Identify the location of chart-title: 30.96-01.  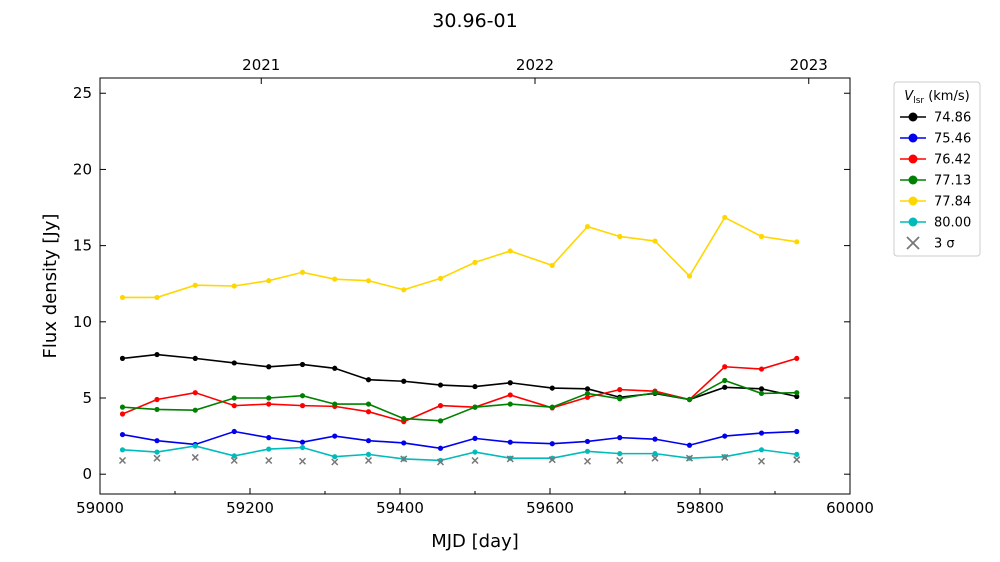
(474, 21).